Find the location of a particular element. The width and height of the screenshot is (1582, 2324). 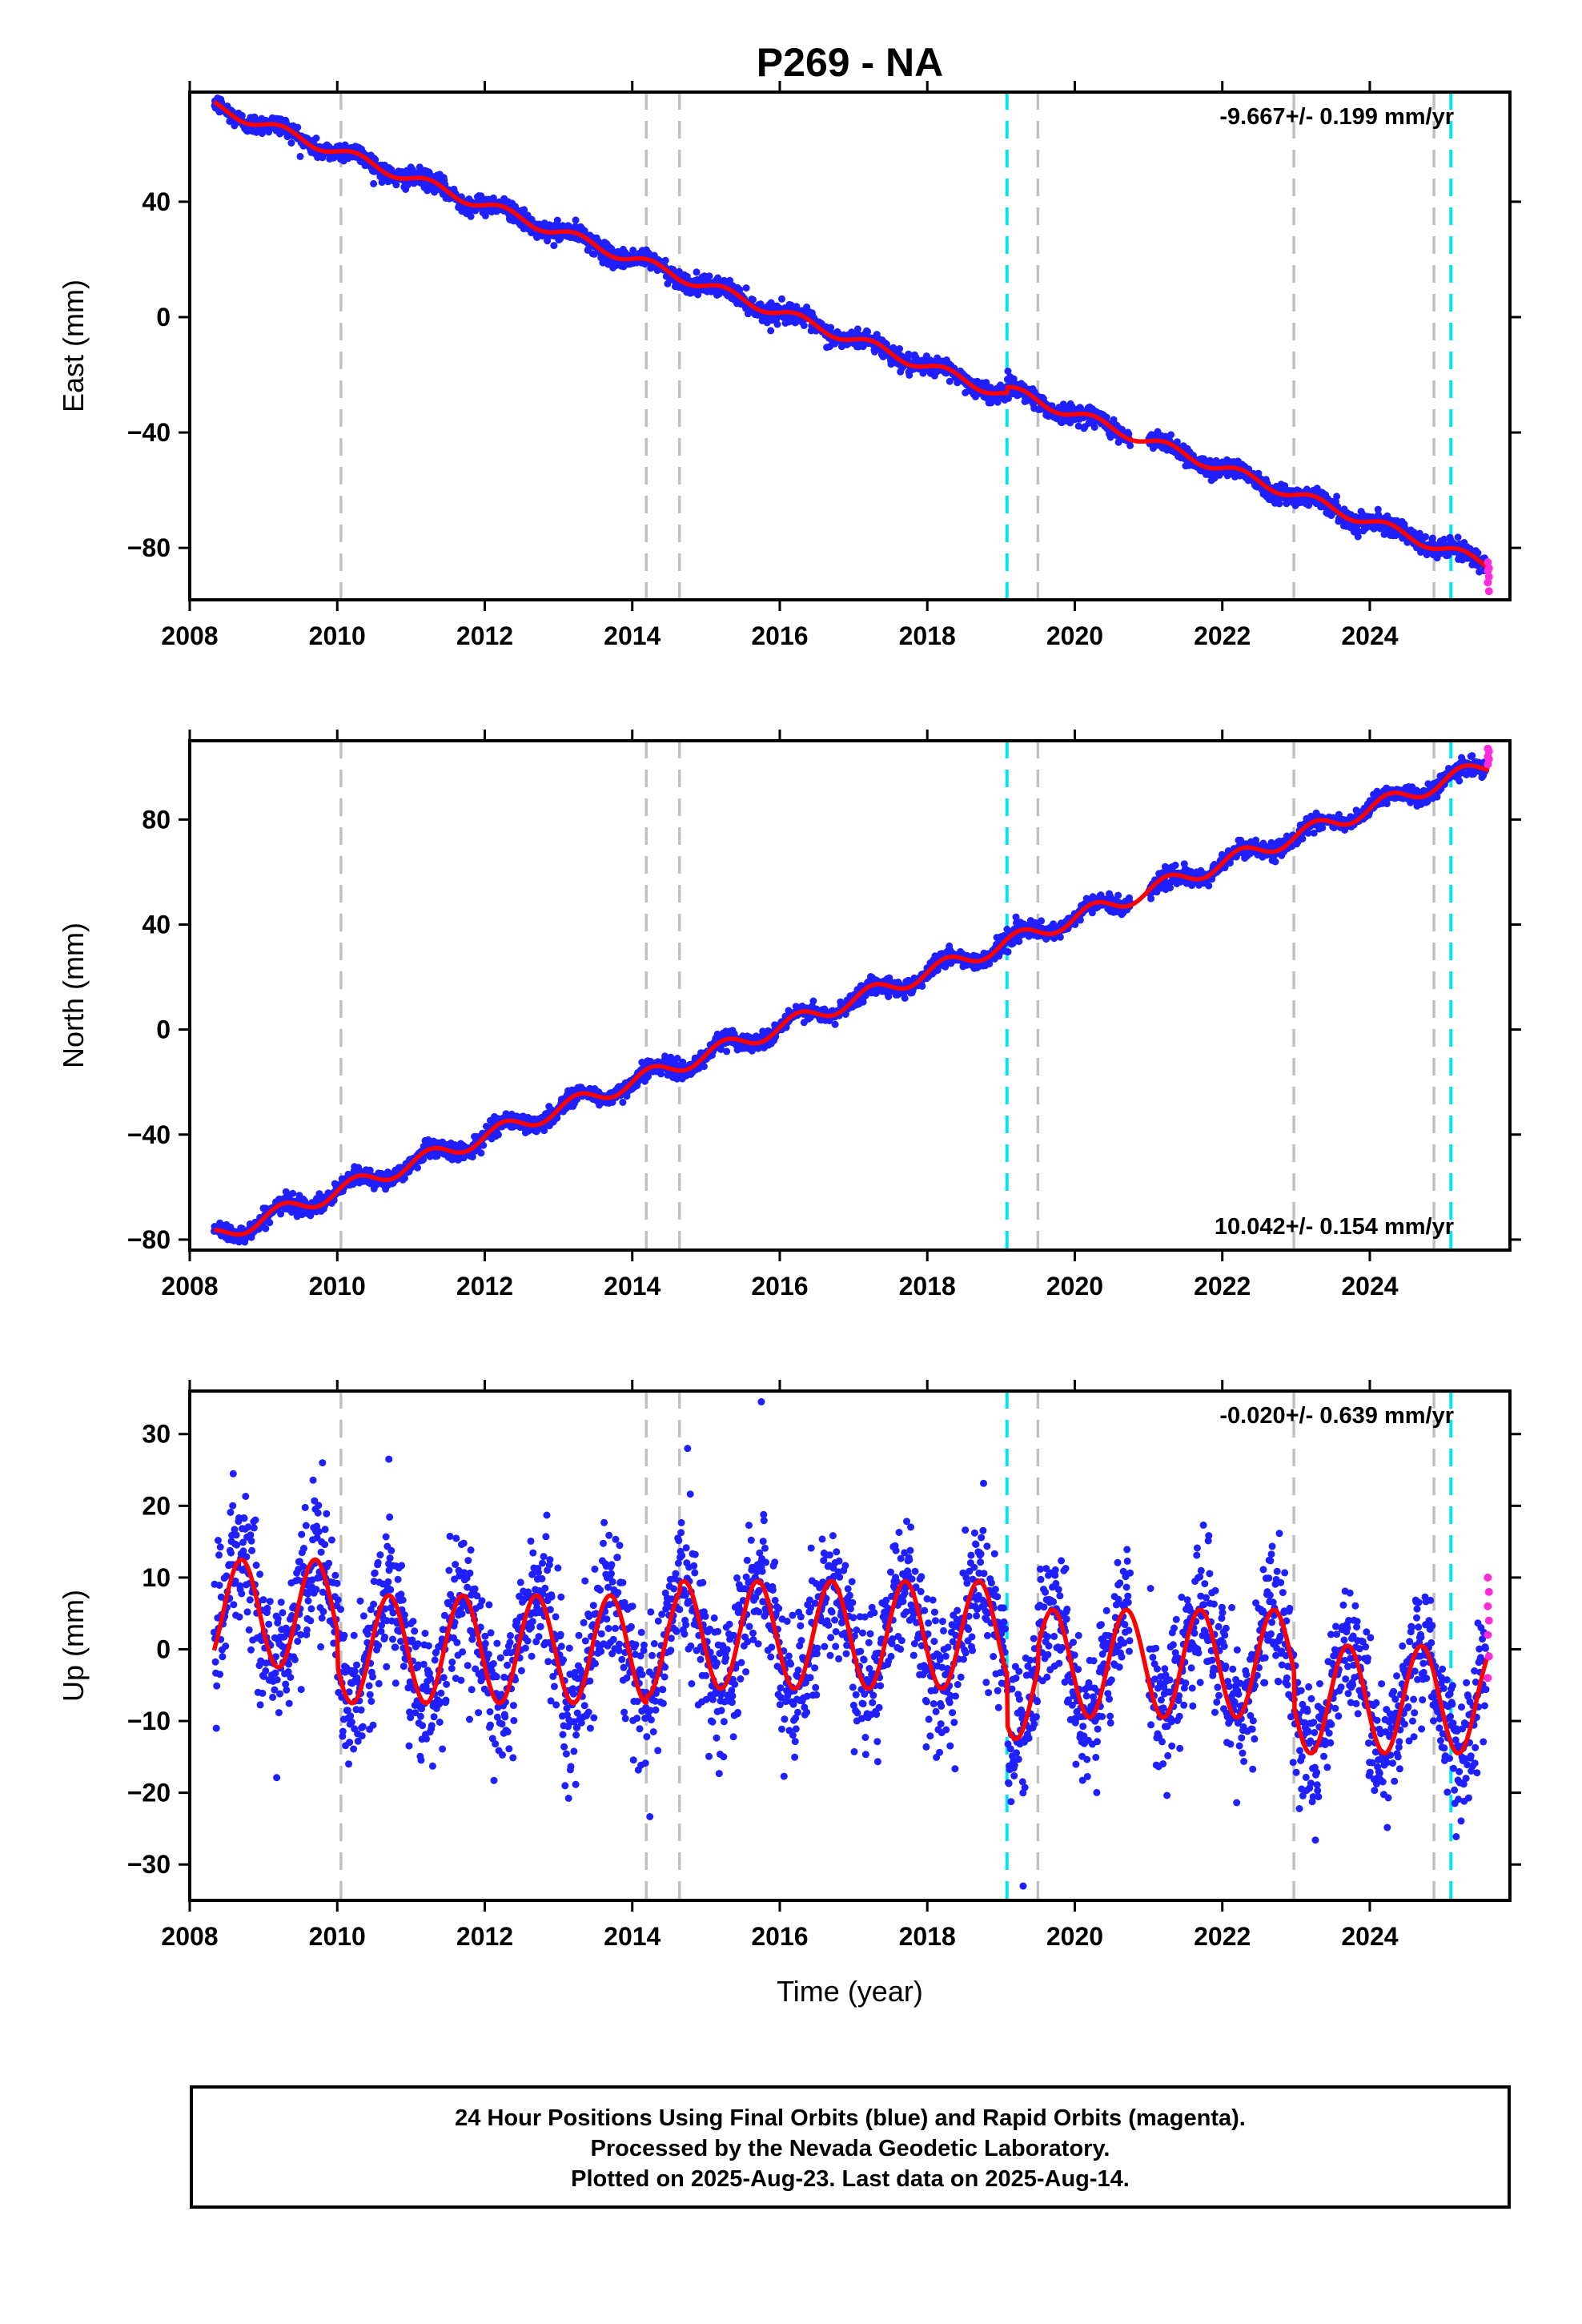

x-tick-label: 2020 is located at coordinates (1074, 635).